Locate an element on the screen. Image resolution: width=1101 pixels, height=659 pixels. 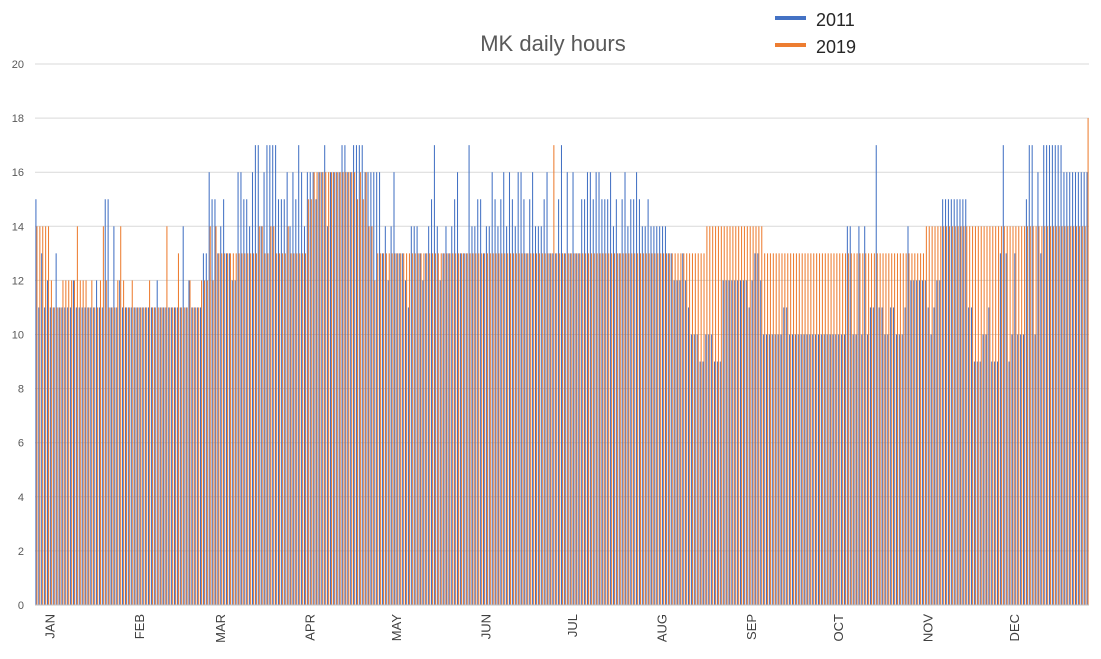
month-label-may: MAY is located at coordinates (396, 628).